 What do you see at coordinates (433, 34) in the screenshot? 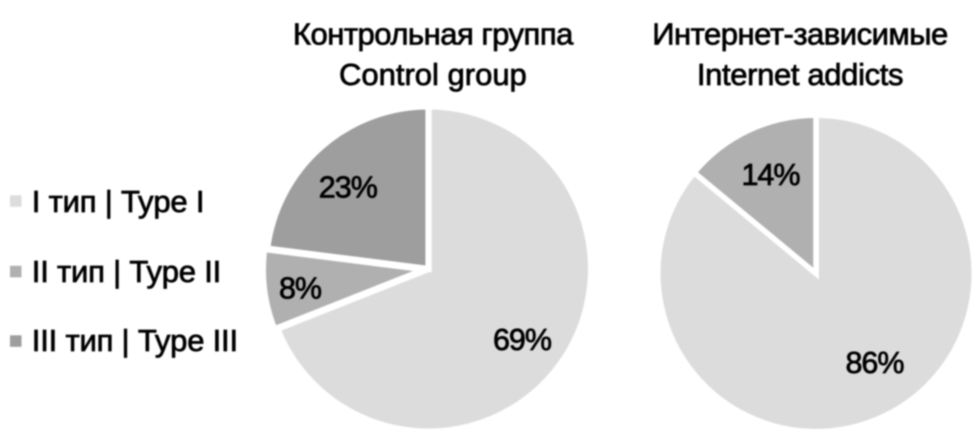
I see `svg-text: Контрольная группа` at bounding box center [433, 34].